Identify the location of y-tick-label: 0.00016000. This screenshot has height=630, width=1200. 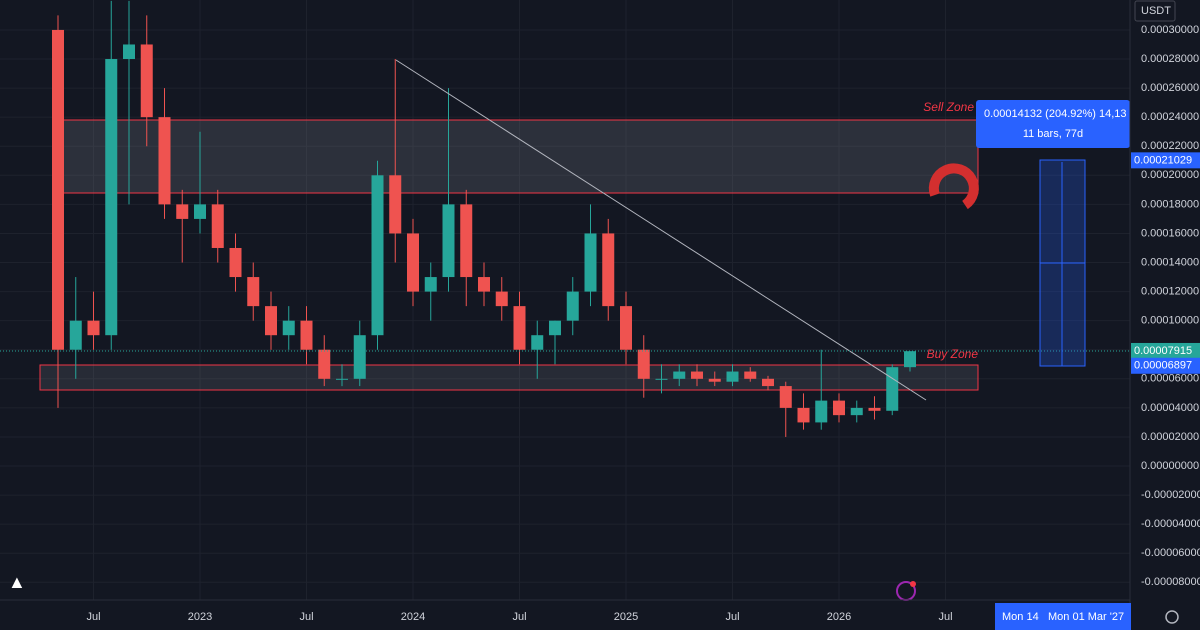
(1170, 233).